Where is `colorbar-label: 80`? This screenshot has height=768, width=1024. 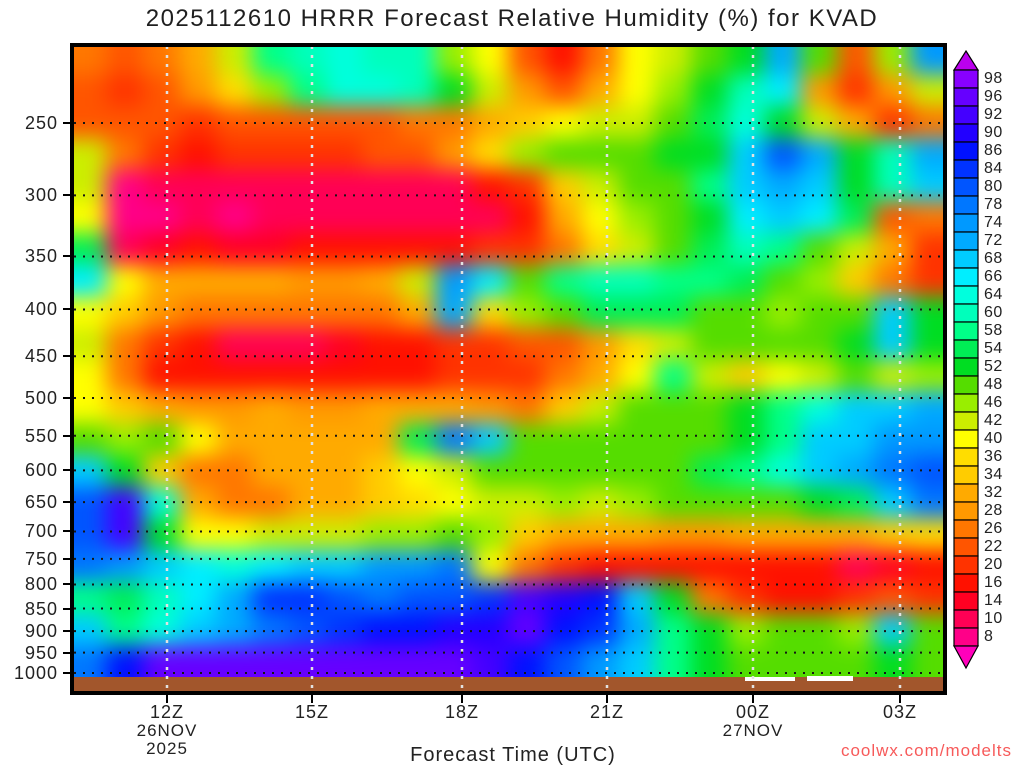
colorbar-label: 80 is located at coordinates (993, 186).